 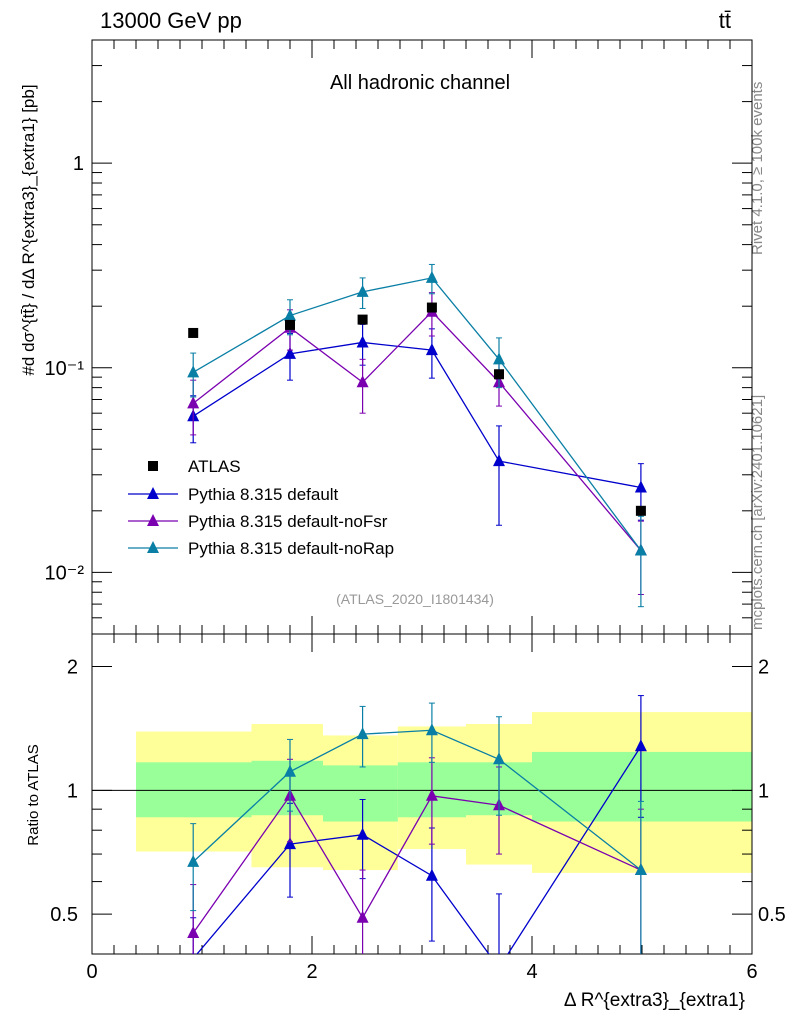 I want to click on ratio-bands, so click(x=422, y=792).